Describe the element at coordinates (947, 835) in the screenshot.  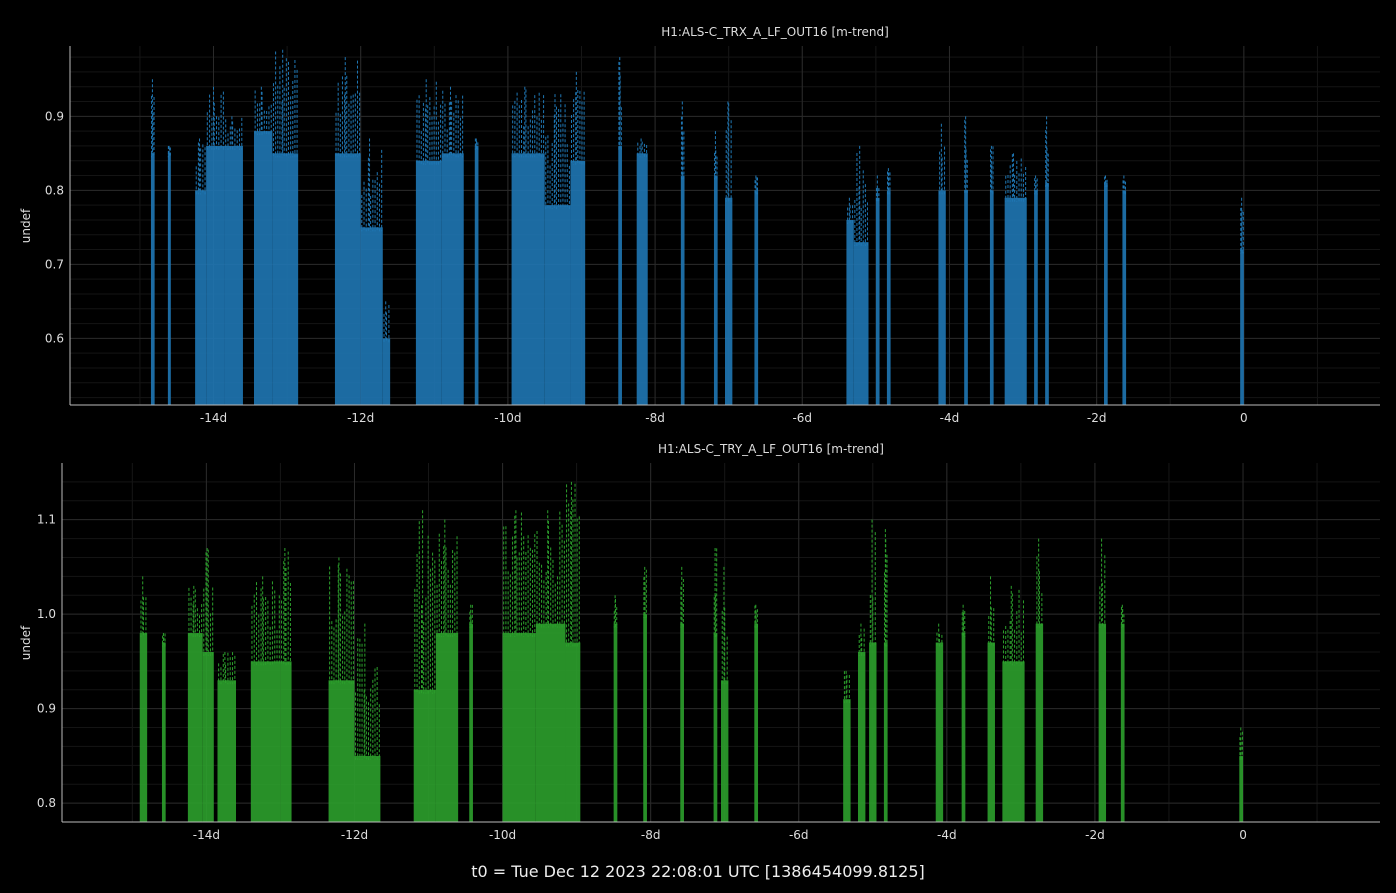
I see `x-tick-label: -4d` at that location.